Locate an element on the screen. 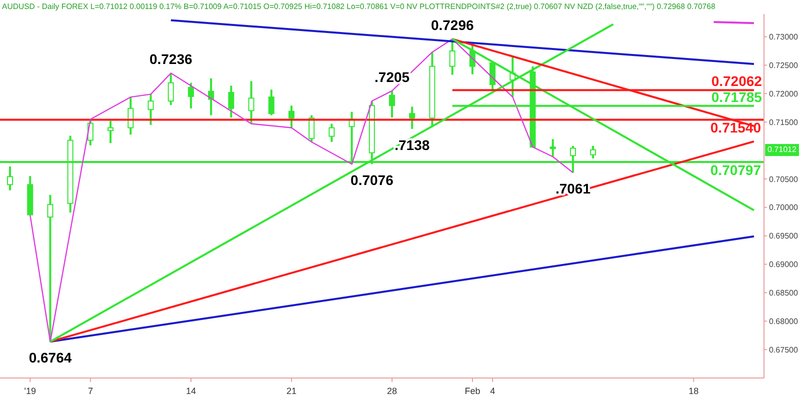  x-tick-label: Feb is located at coordinates (472, 391).